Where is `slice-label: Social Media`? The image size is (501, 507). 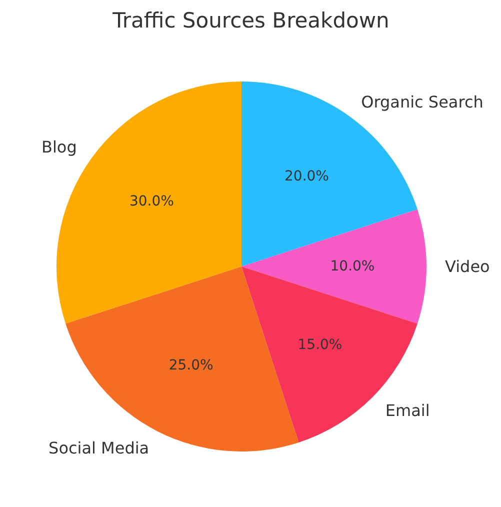
slice-label: Social Media is located at coordinates (99, 448).